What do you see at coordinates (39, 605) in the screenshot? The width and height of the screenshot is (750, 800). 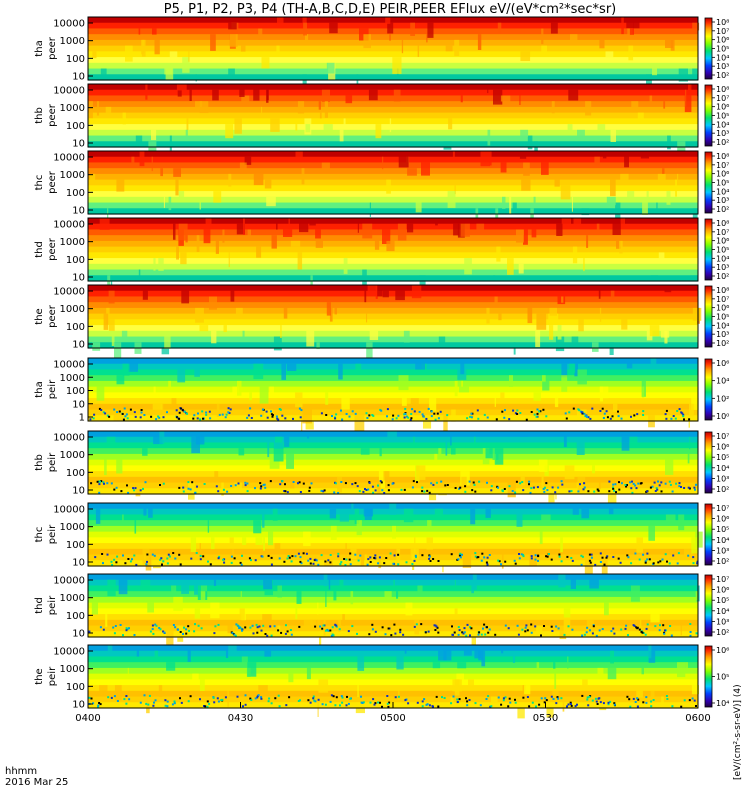 I see `panel-probe-label: thd` at bounding box center [39, 605].